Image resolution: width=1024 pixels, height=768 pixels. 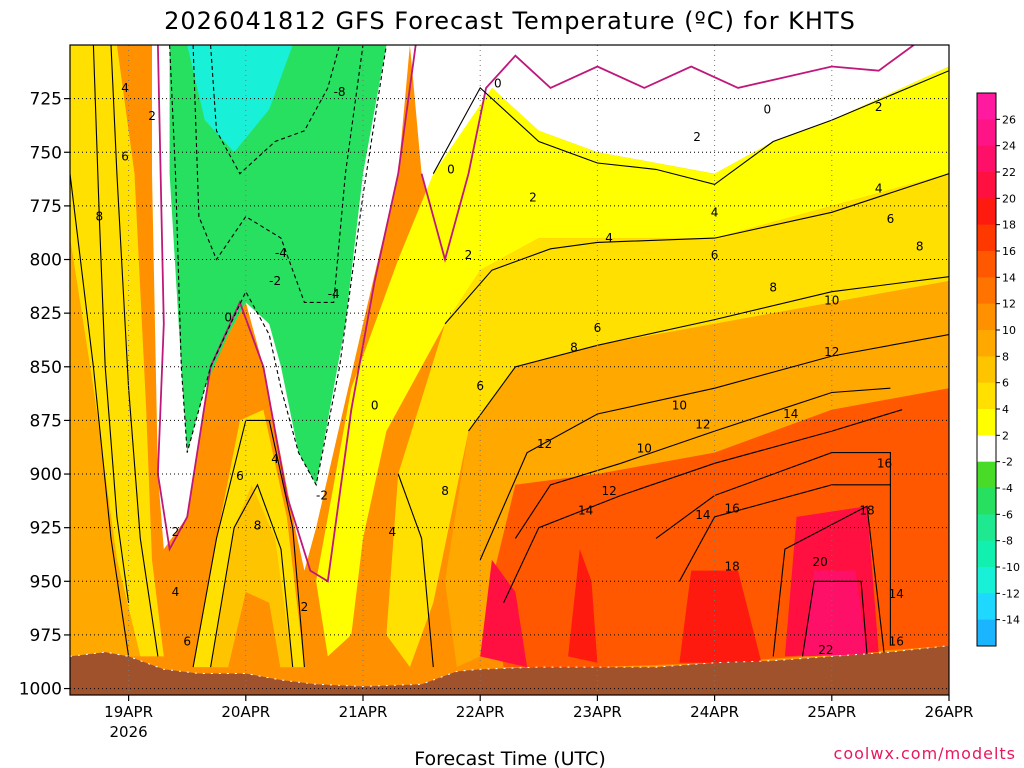 I want to click on y-tick-label-950: 950, so click(x=46, y=582).